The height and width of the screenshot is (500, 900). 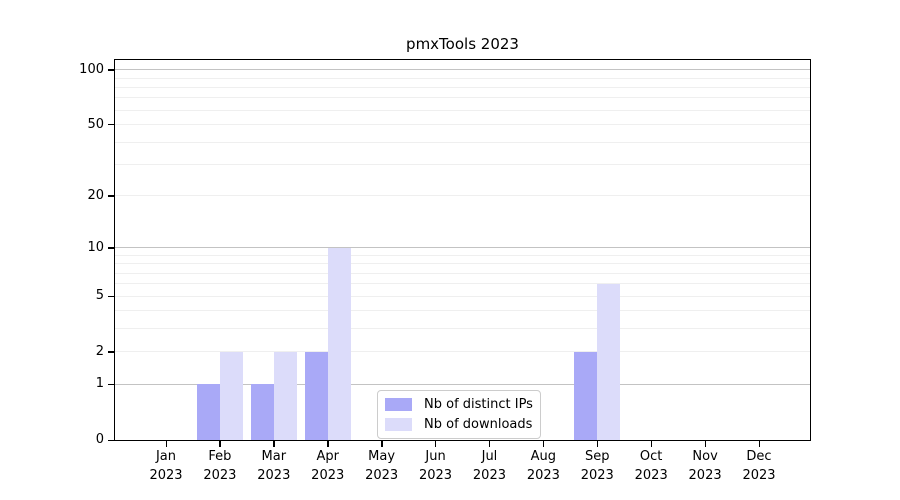 What do you see at coordinates (99, 351) in the screenshot?
I see `y-tick-label: 2` at bounding box center [99, 351].